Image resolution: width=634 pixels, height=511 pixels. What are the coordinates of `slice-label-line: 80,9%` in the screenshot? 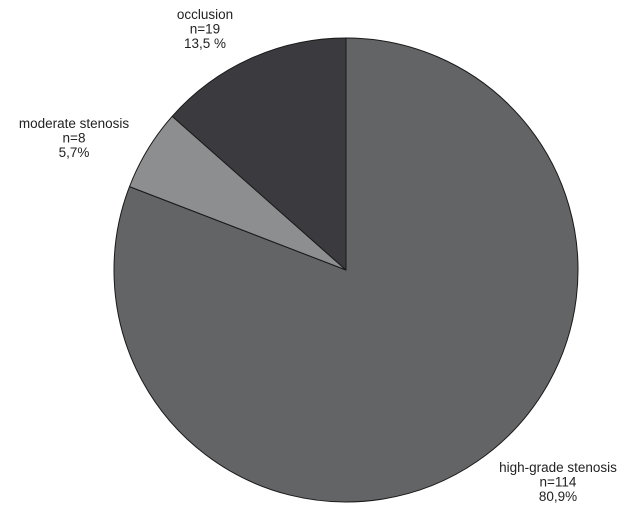 It's located at (558, 496).